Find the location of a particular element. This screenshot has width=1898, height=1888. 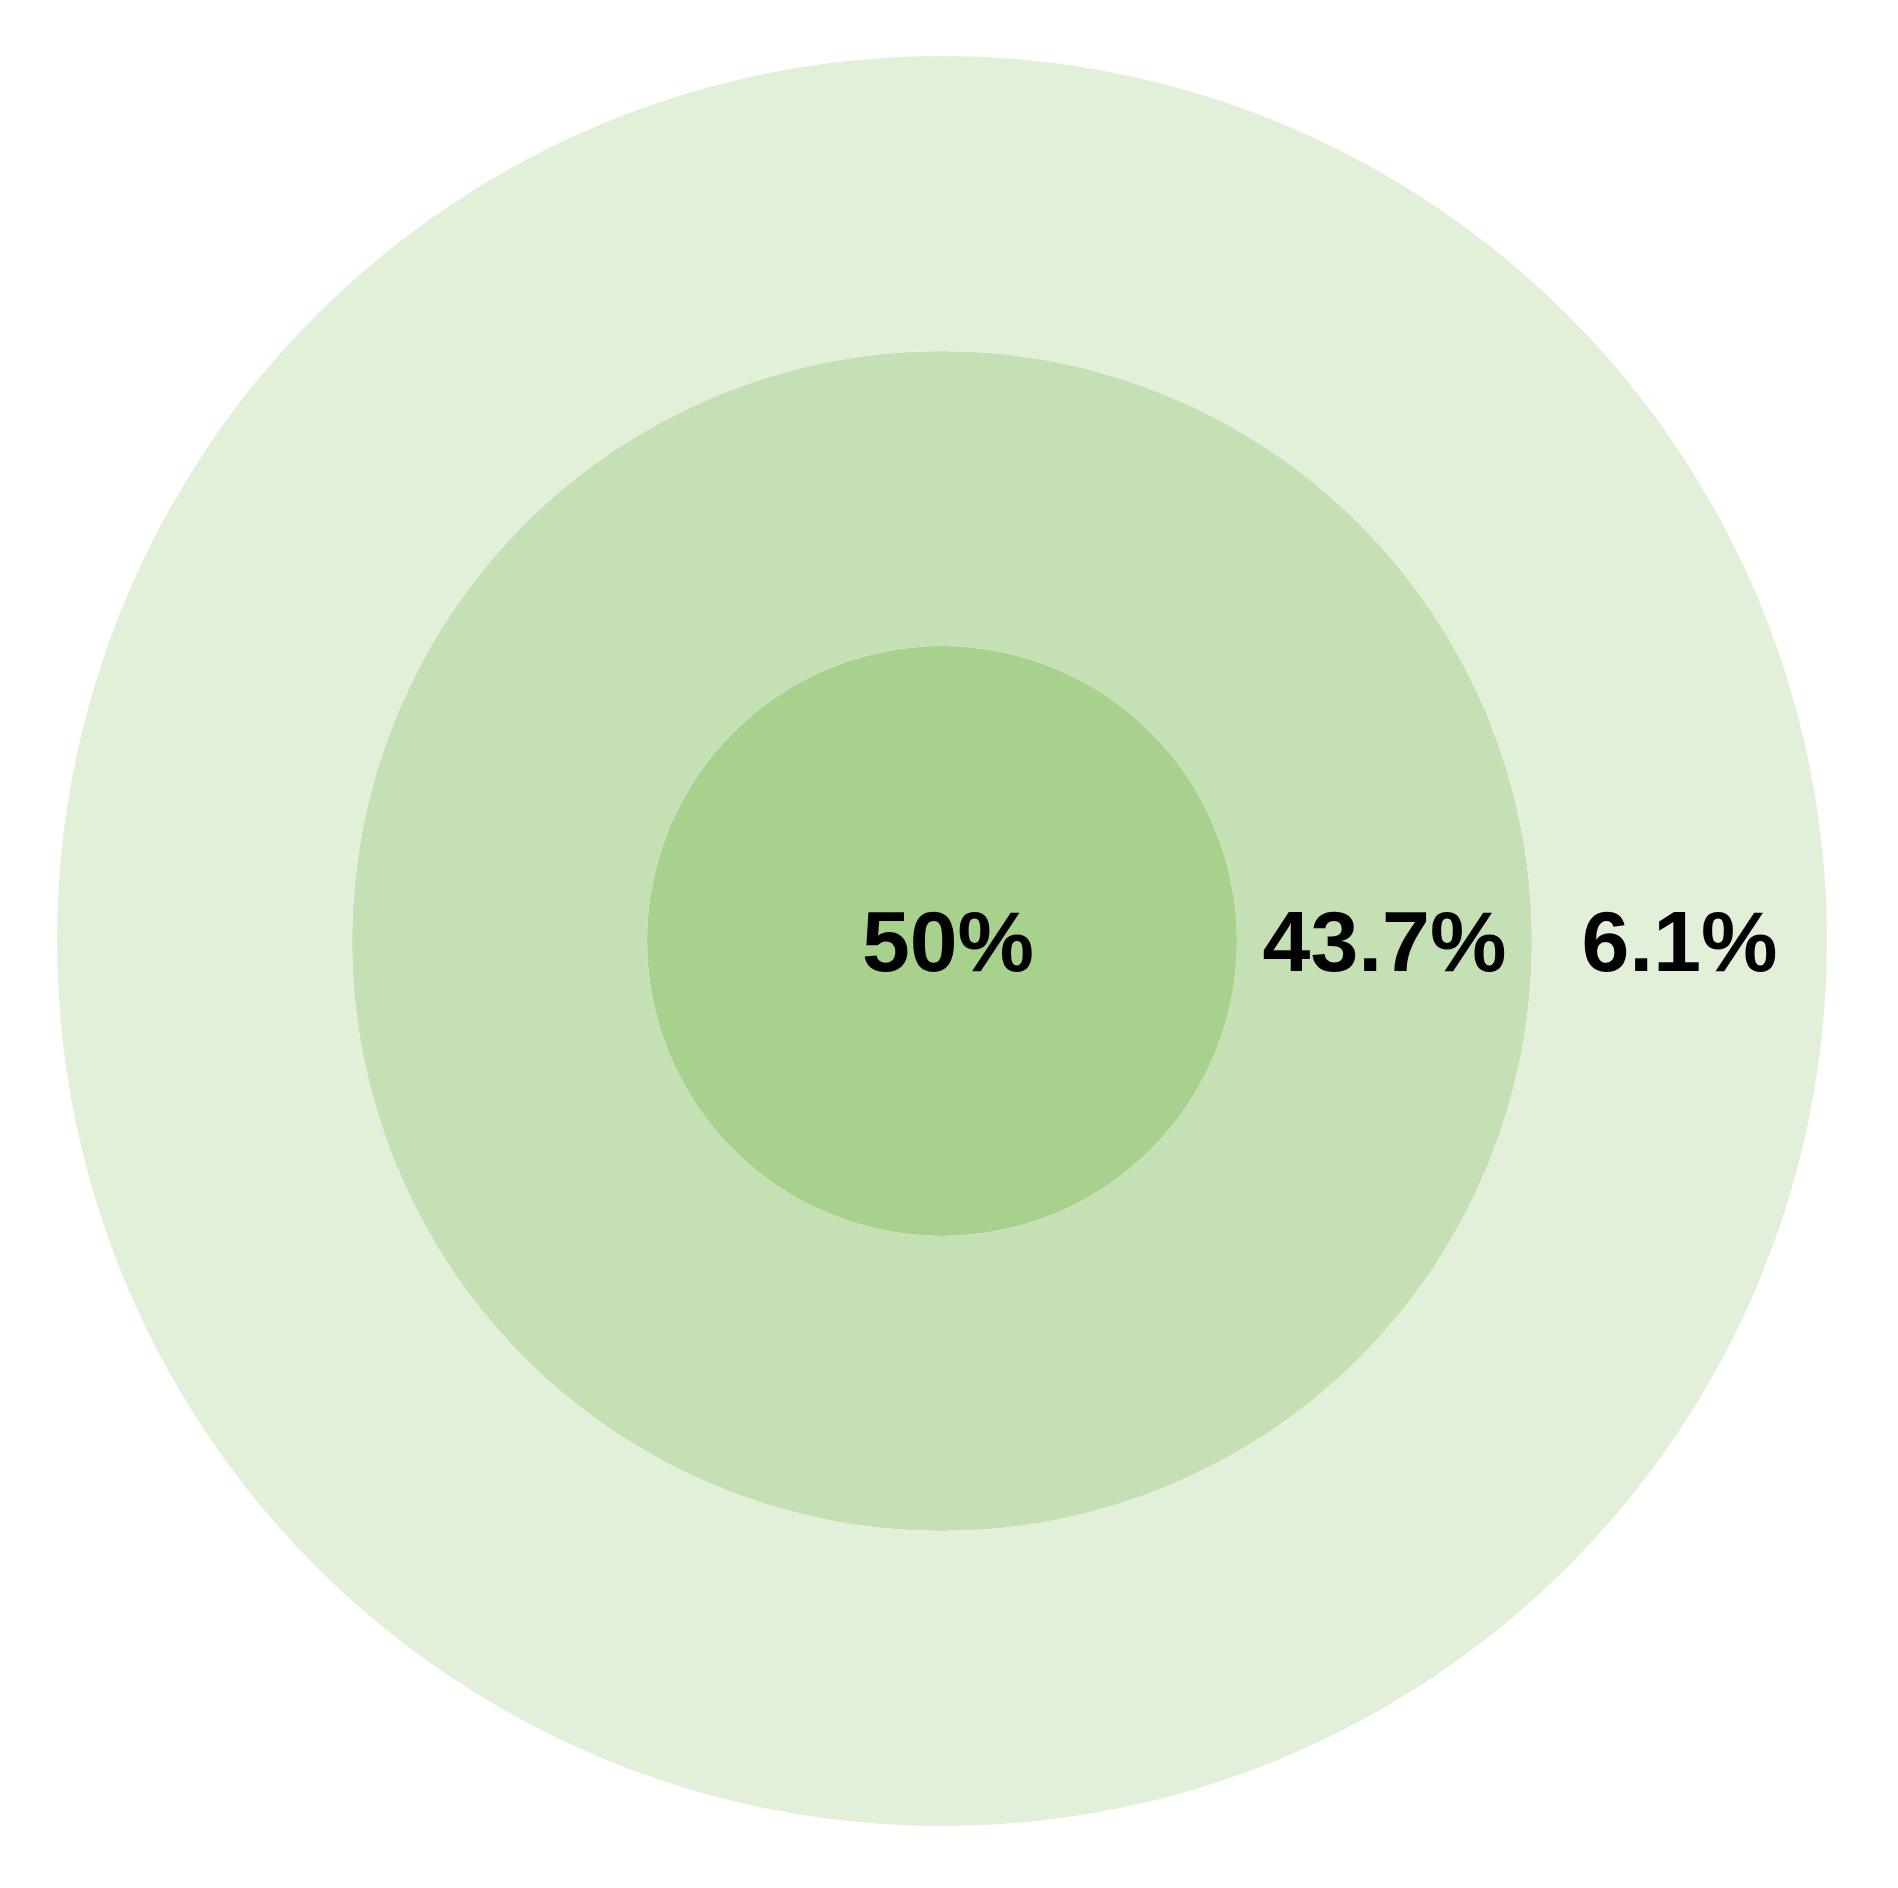

data-label: 50% is located at coordinates (948, 941).